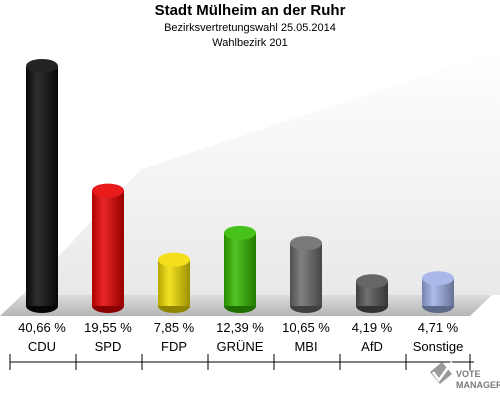  Describe the element at coordinates (174, 327) in the screenshot. I see `value-label: 7,85 %` at that location.